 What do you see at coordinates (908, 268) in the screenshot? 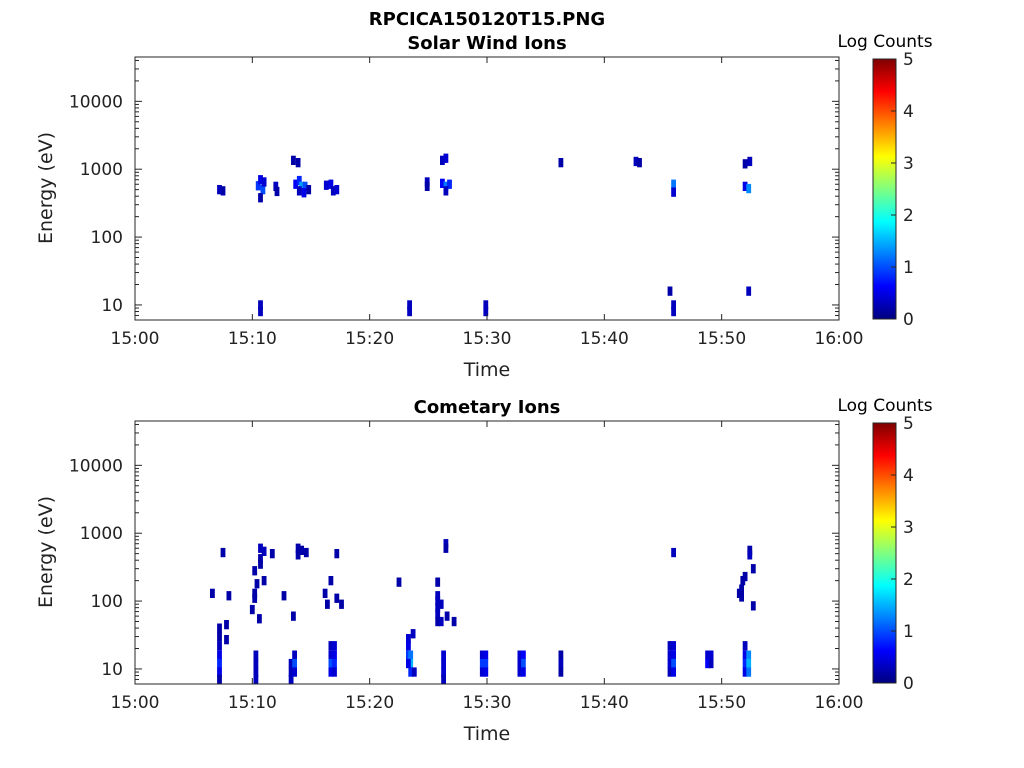
I see `colorbar-tick-label: 1` at bounding box center [908, 268].